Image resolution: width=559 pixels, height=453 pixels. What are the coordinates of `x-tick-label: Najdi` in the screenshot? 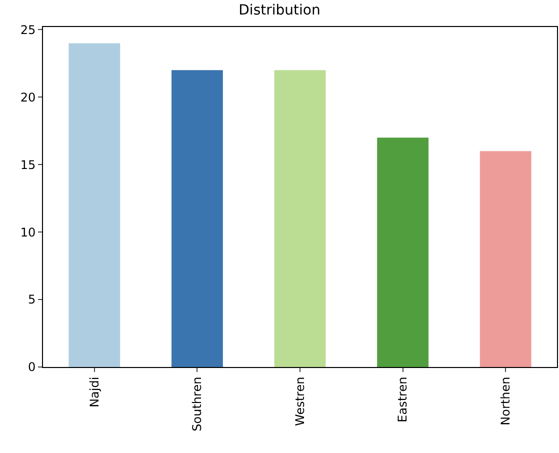 It's located at (94, 392).